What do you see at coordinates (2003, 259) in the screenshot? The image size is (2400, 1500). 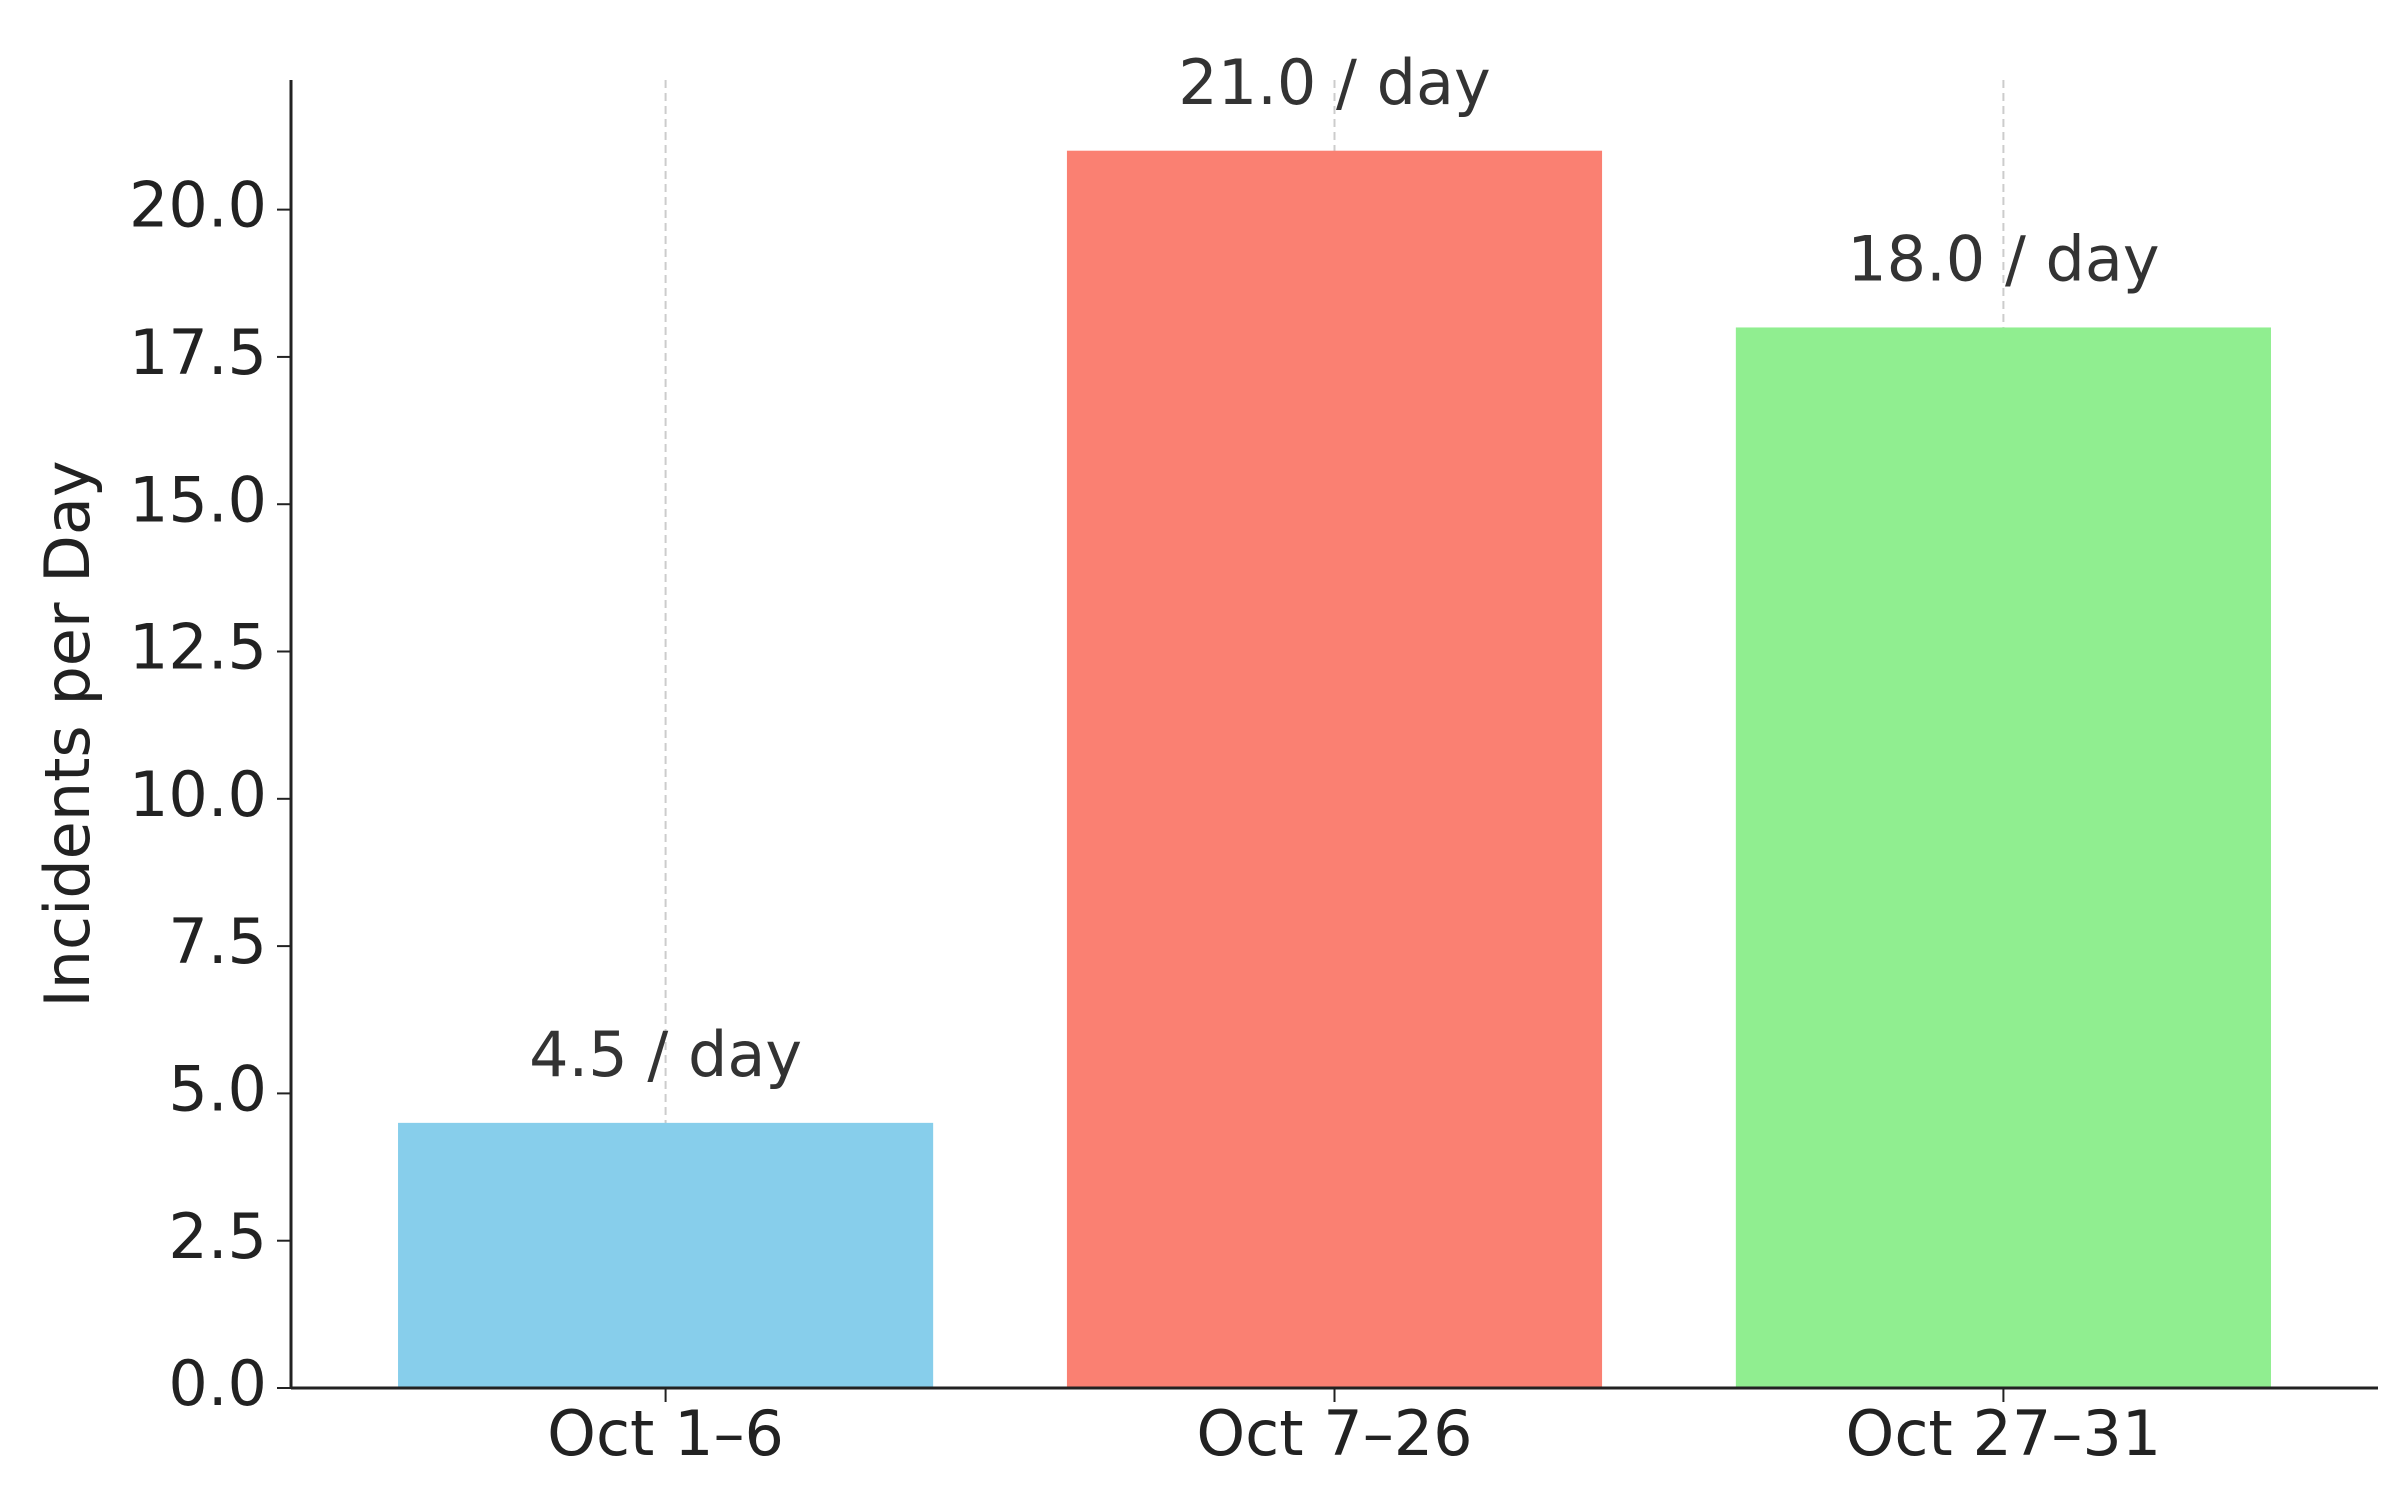 I see `value-label: 18.0 / day` at bounding box center [2003, 259].